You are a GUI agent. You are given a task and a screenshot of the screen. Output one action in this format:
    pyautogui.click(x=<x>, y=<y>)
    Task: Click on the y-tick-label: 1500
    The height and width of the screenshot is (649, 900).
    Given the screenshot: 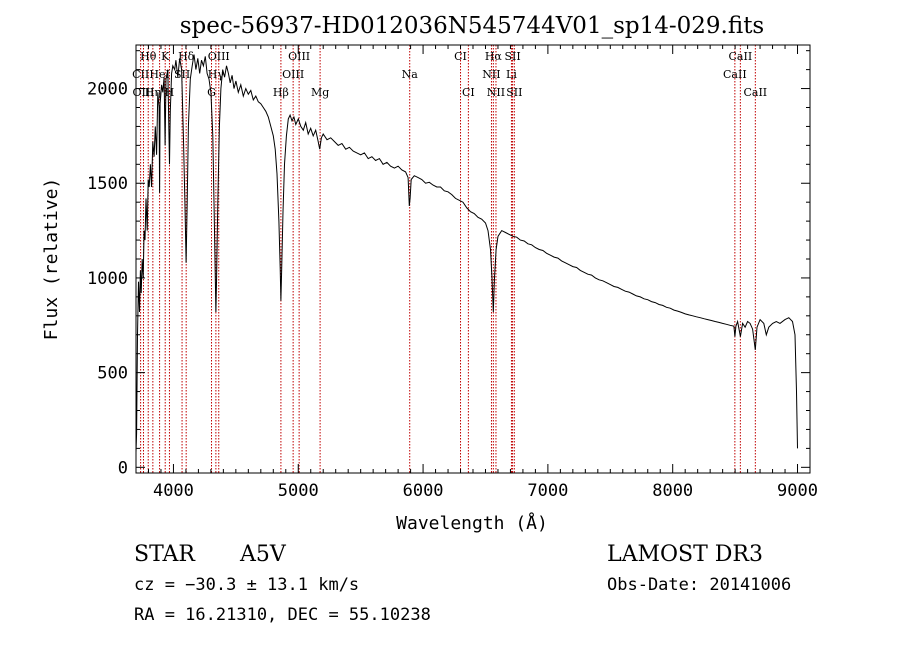 What is the action you would take?
    pyautogui.click(x=107, y=184)
    